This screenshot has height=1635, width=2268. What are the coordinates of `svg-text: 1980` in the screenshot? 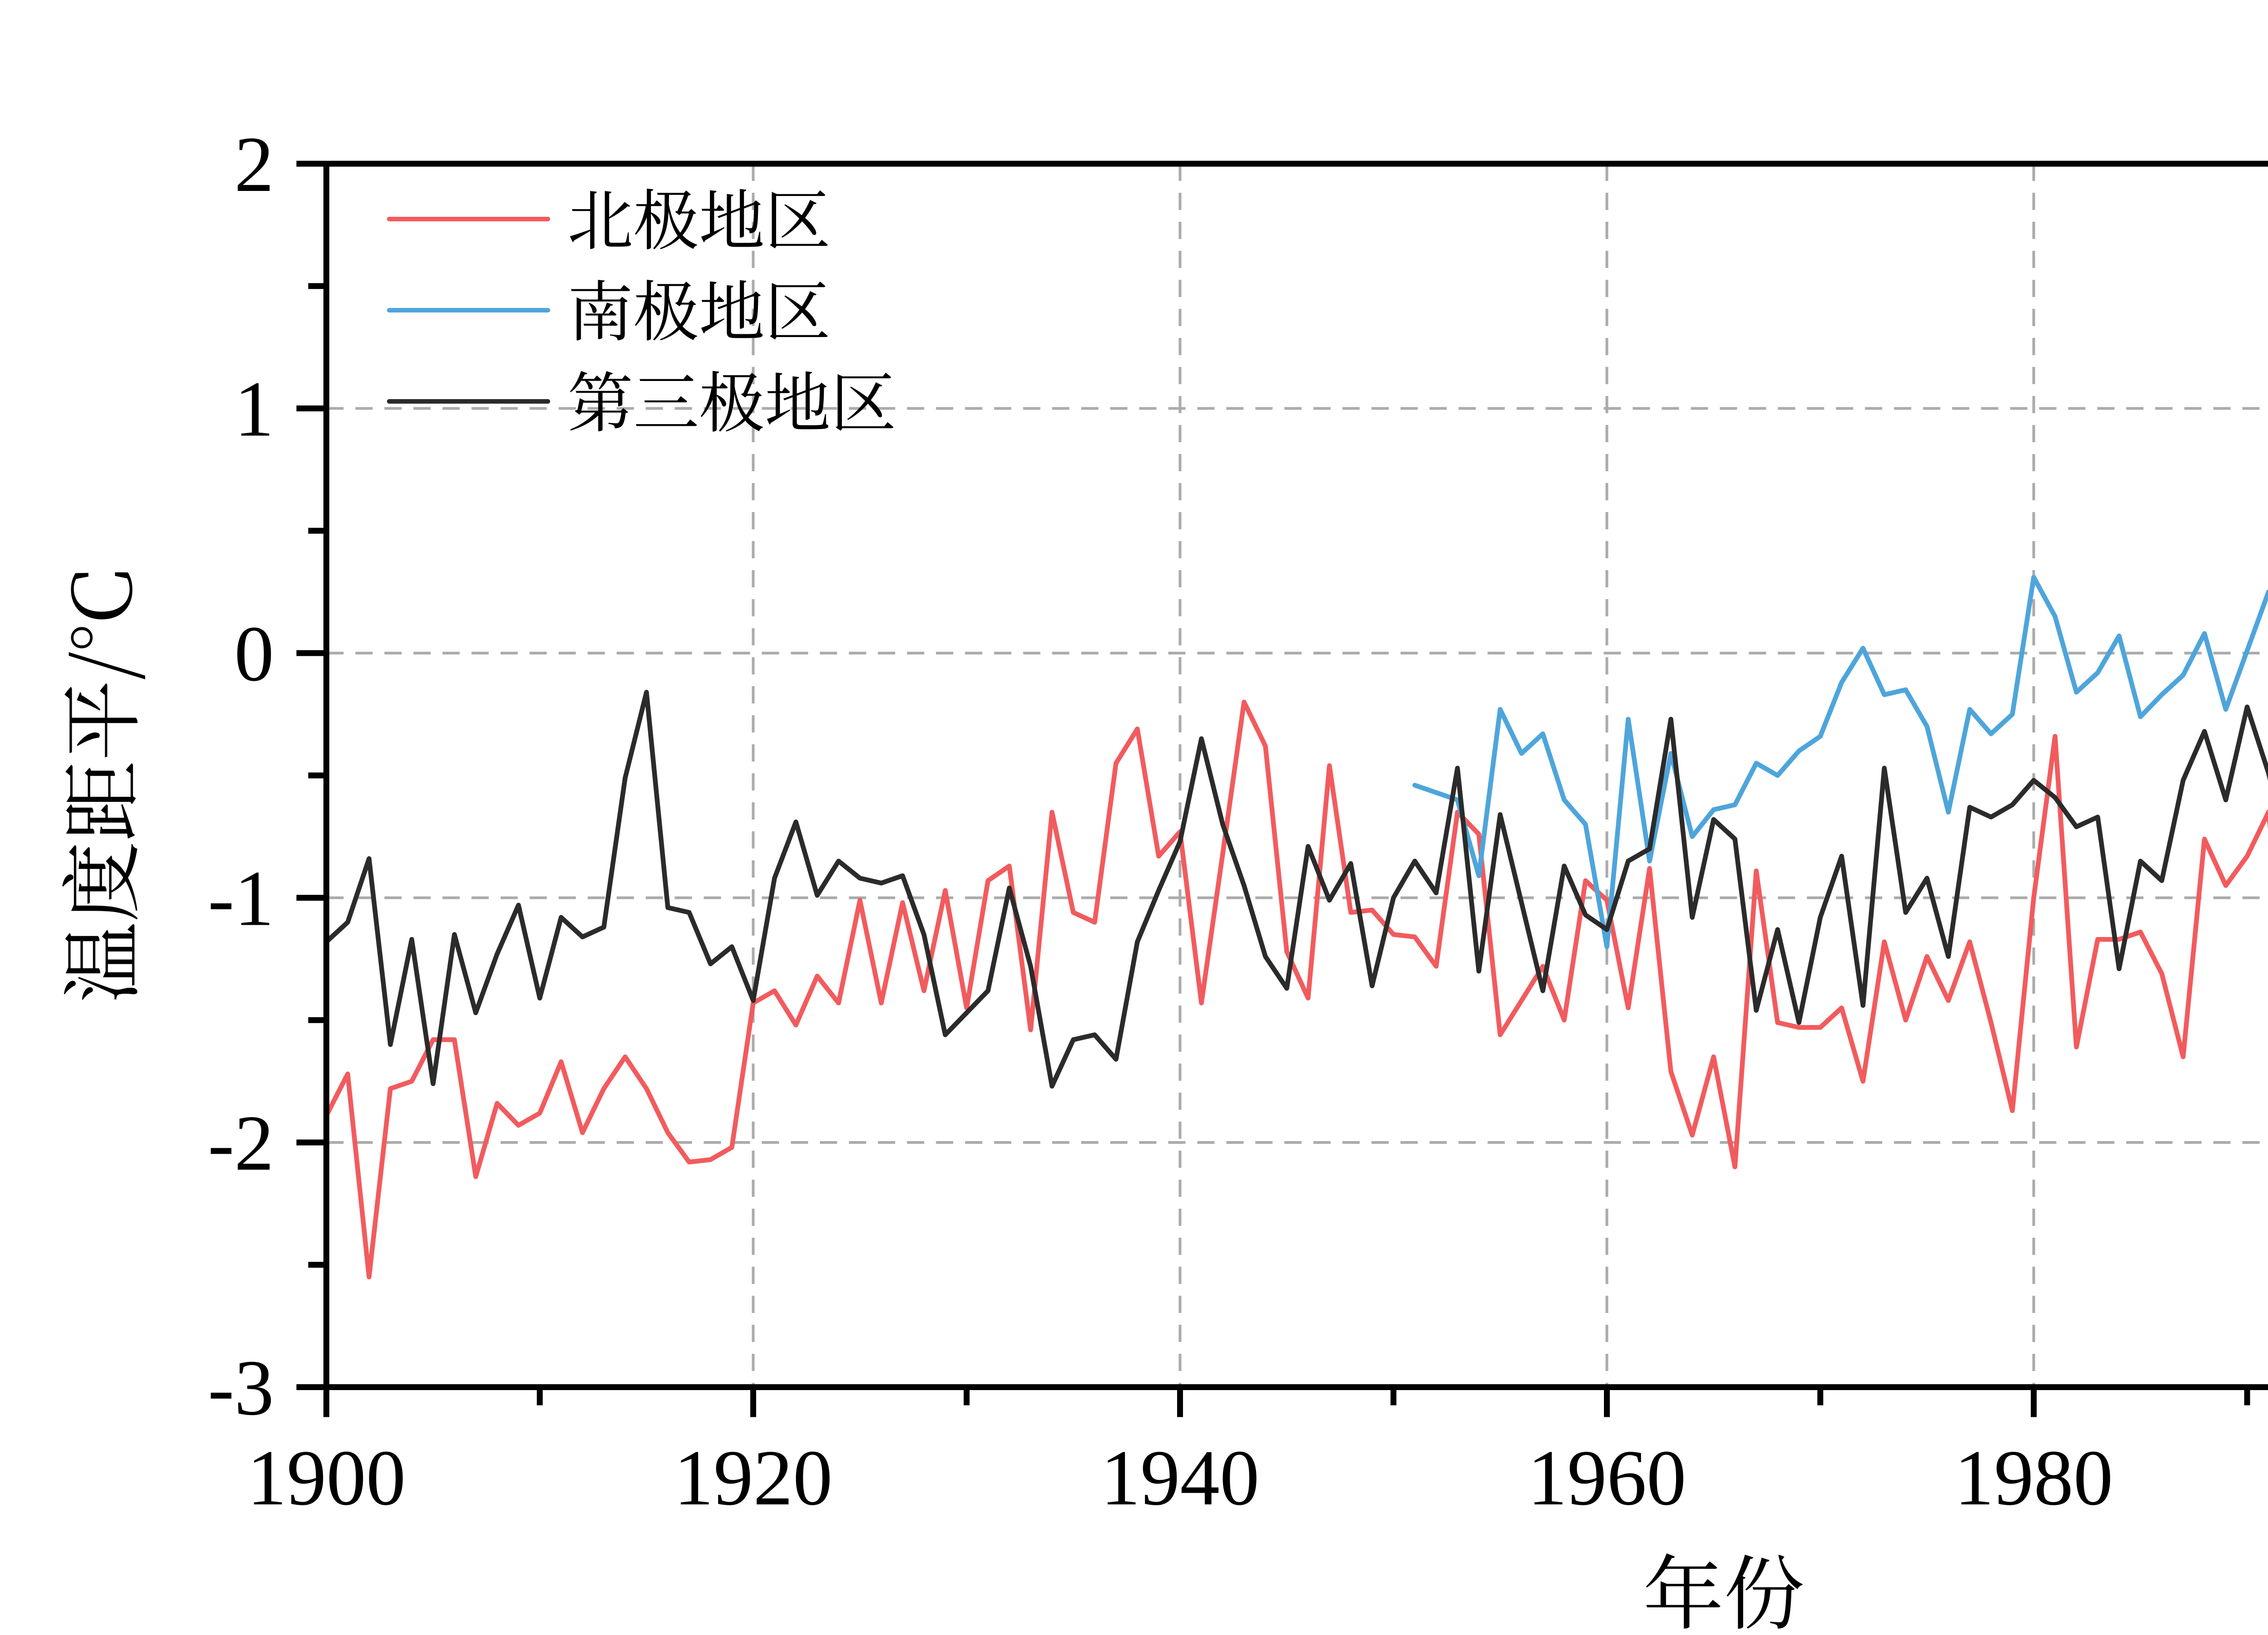 It's located at (2034, 1478).